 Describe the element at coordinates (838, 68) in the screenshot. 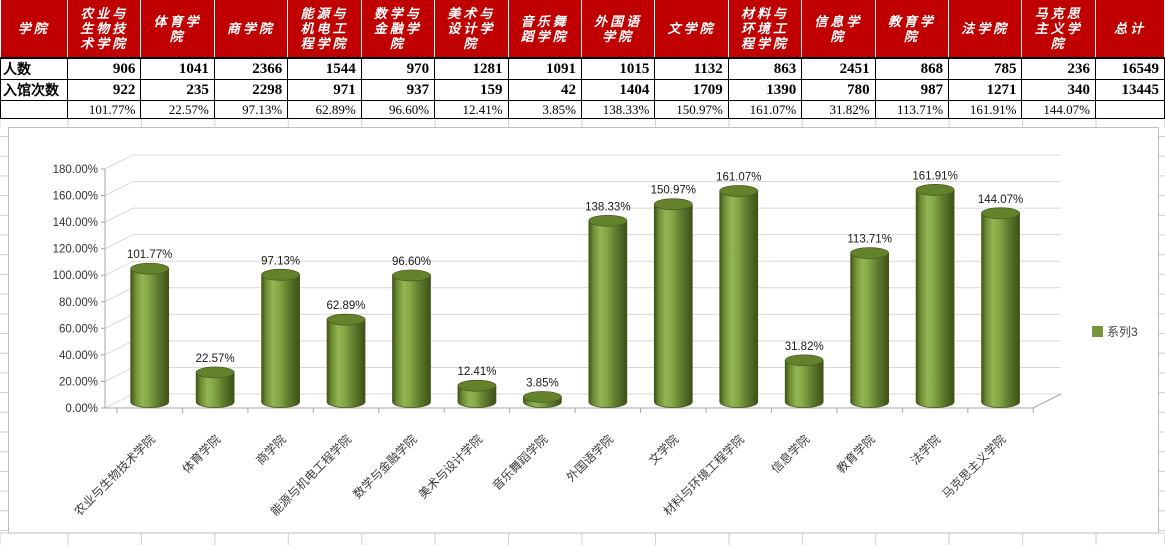

I see `people-row-cell-10: 2451` at that location.